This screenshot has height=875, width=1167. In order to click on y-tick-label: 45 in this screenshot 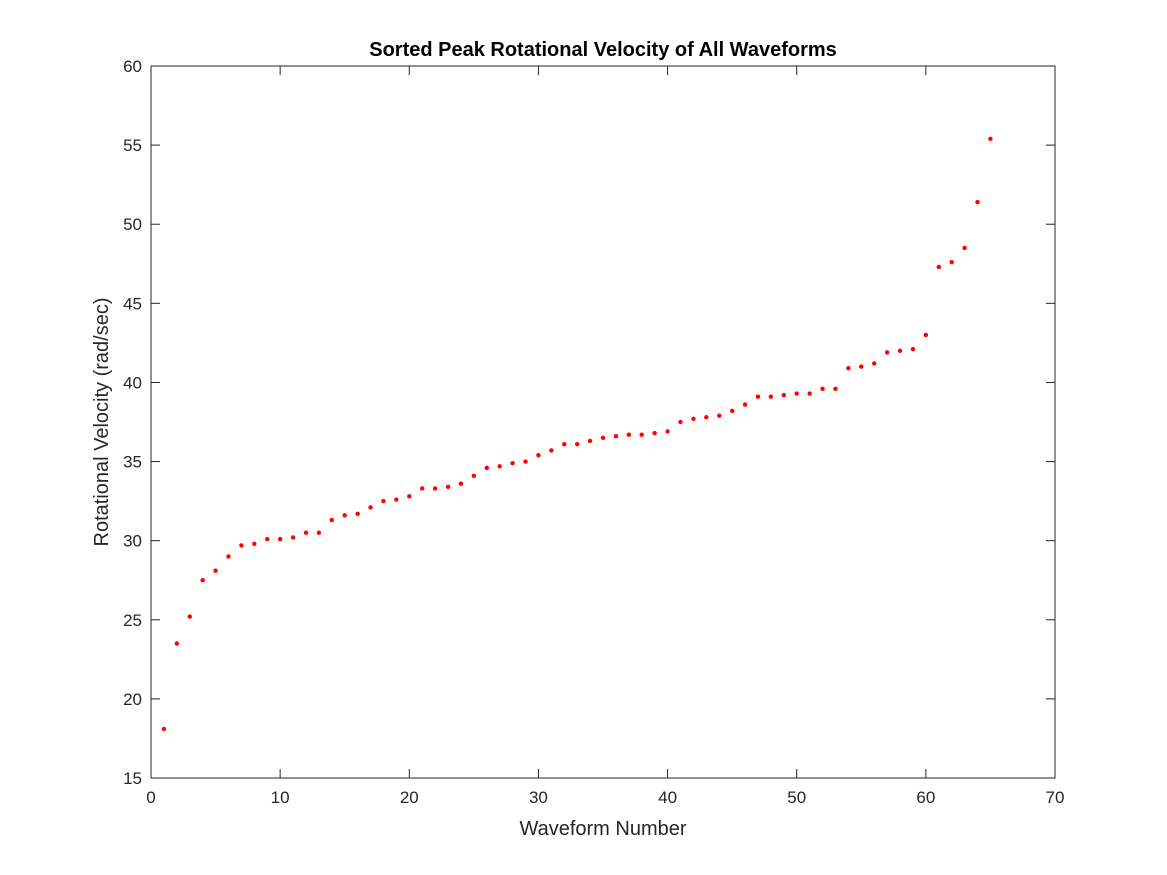, I will do `click(132, 303)`.